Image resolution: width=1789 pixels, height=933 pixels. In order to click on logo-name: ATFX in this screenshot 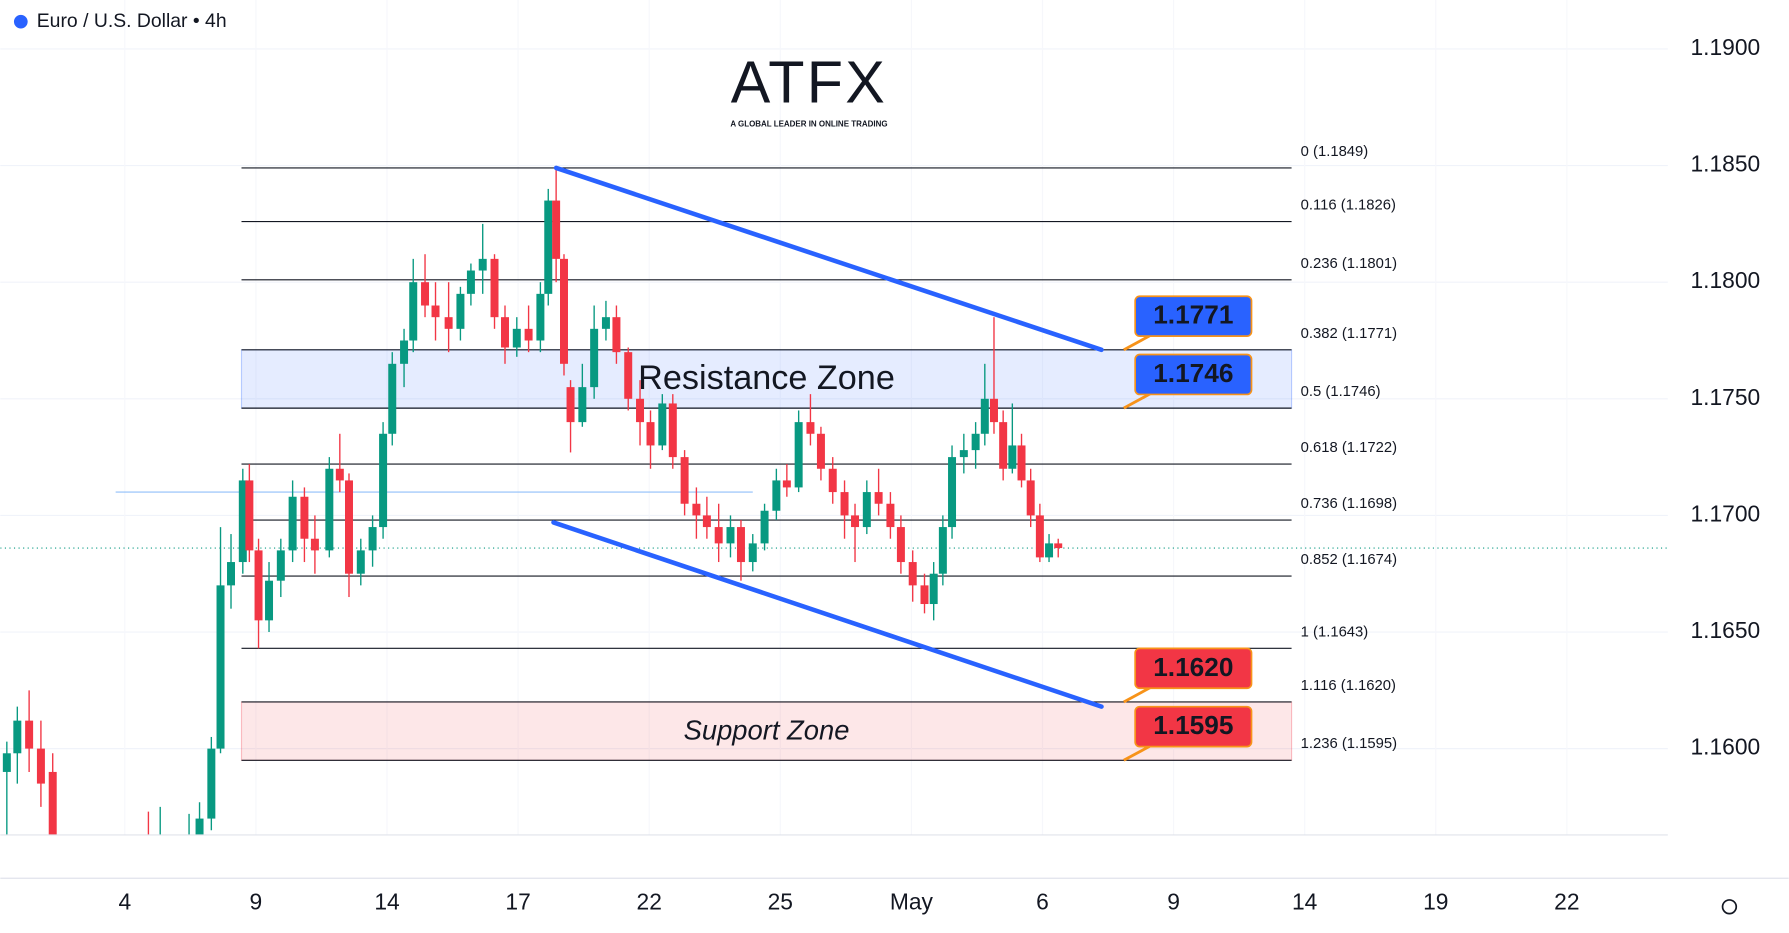, I will do `click(809, 81)`.